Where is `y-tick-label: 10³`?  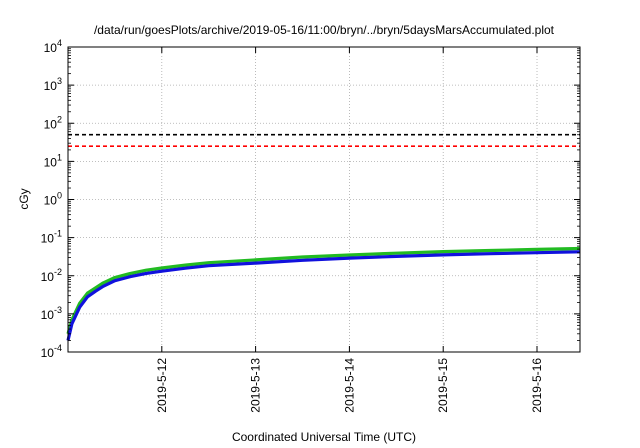
y-tick-label: 10³ is located at coordinates (53, 84).